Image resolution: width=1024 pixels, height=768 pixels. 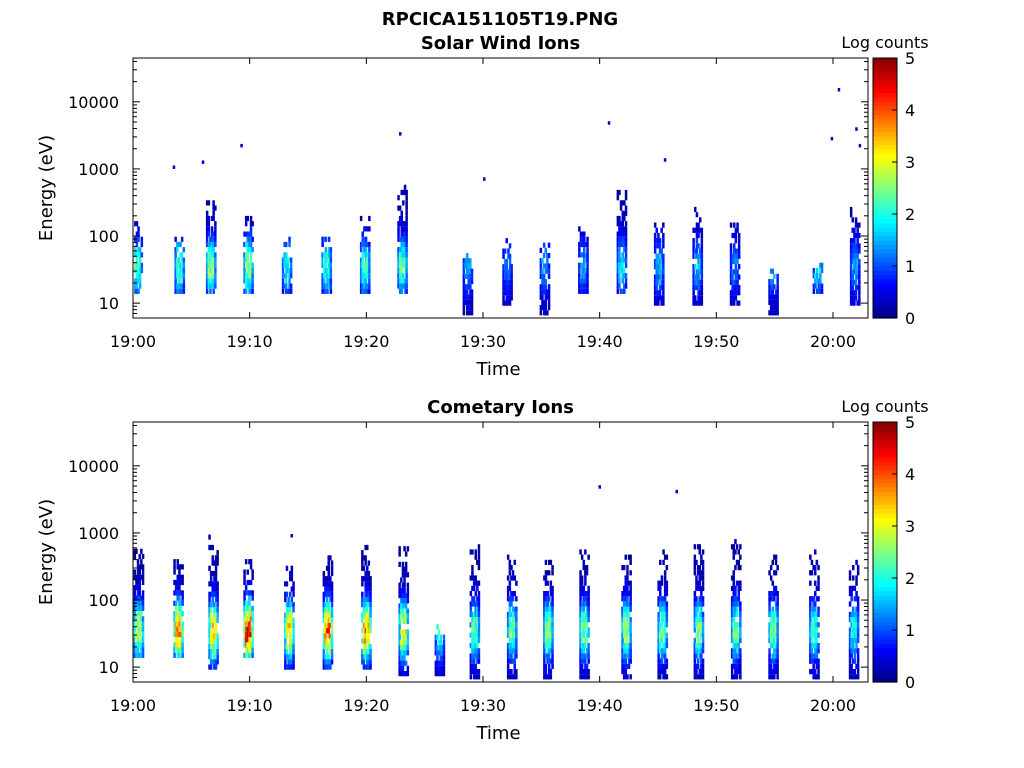 I want to click on x-tick-label: 19:40, so click(x=600, y=705).